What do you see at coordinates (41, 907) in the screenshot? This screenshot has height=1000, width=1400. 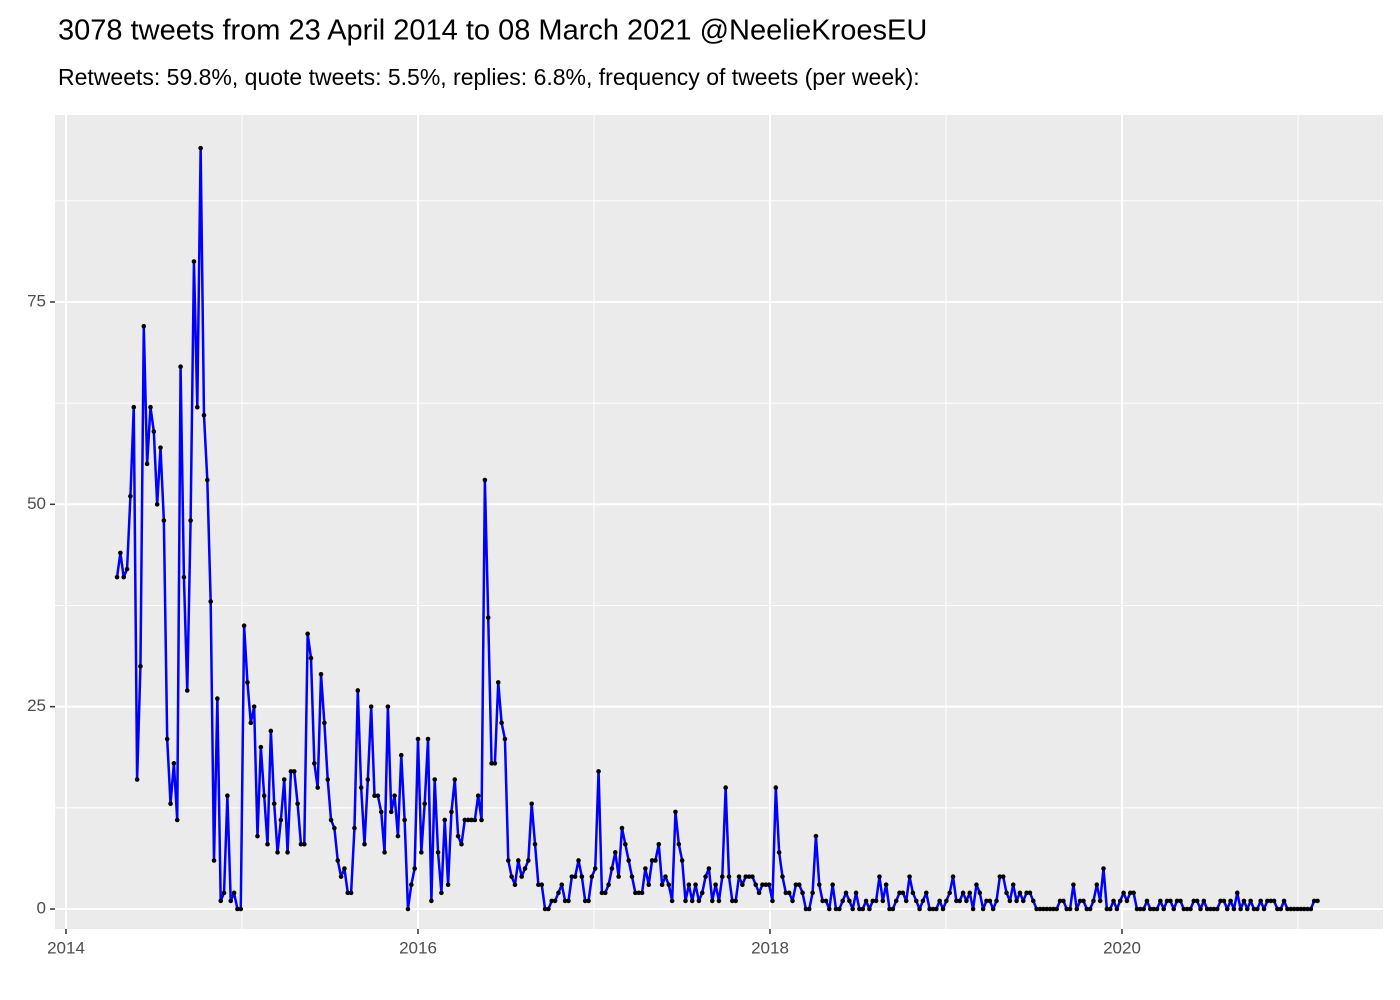 I see `y-tick-label: 0` at bounding box center [41, 907].